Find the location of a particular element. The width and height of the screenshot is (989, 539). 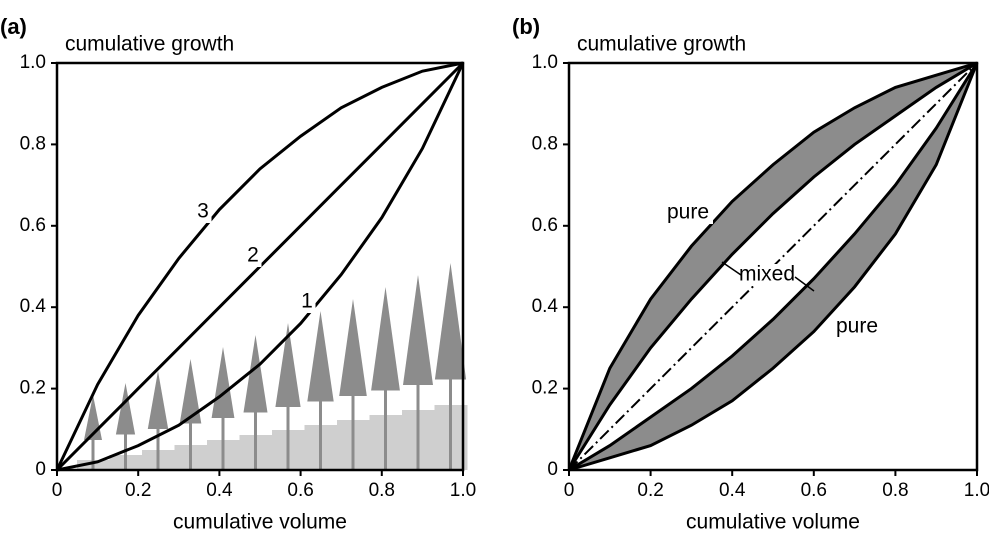

panel-label: (a) is located at coordinates (13, 26).